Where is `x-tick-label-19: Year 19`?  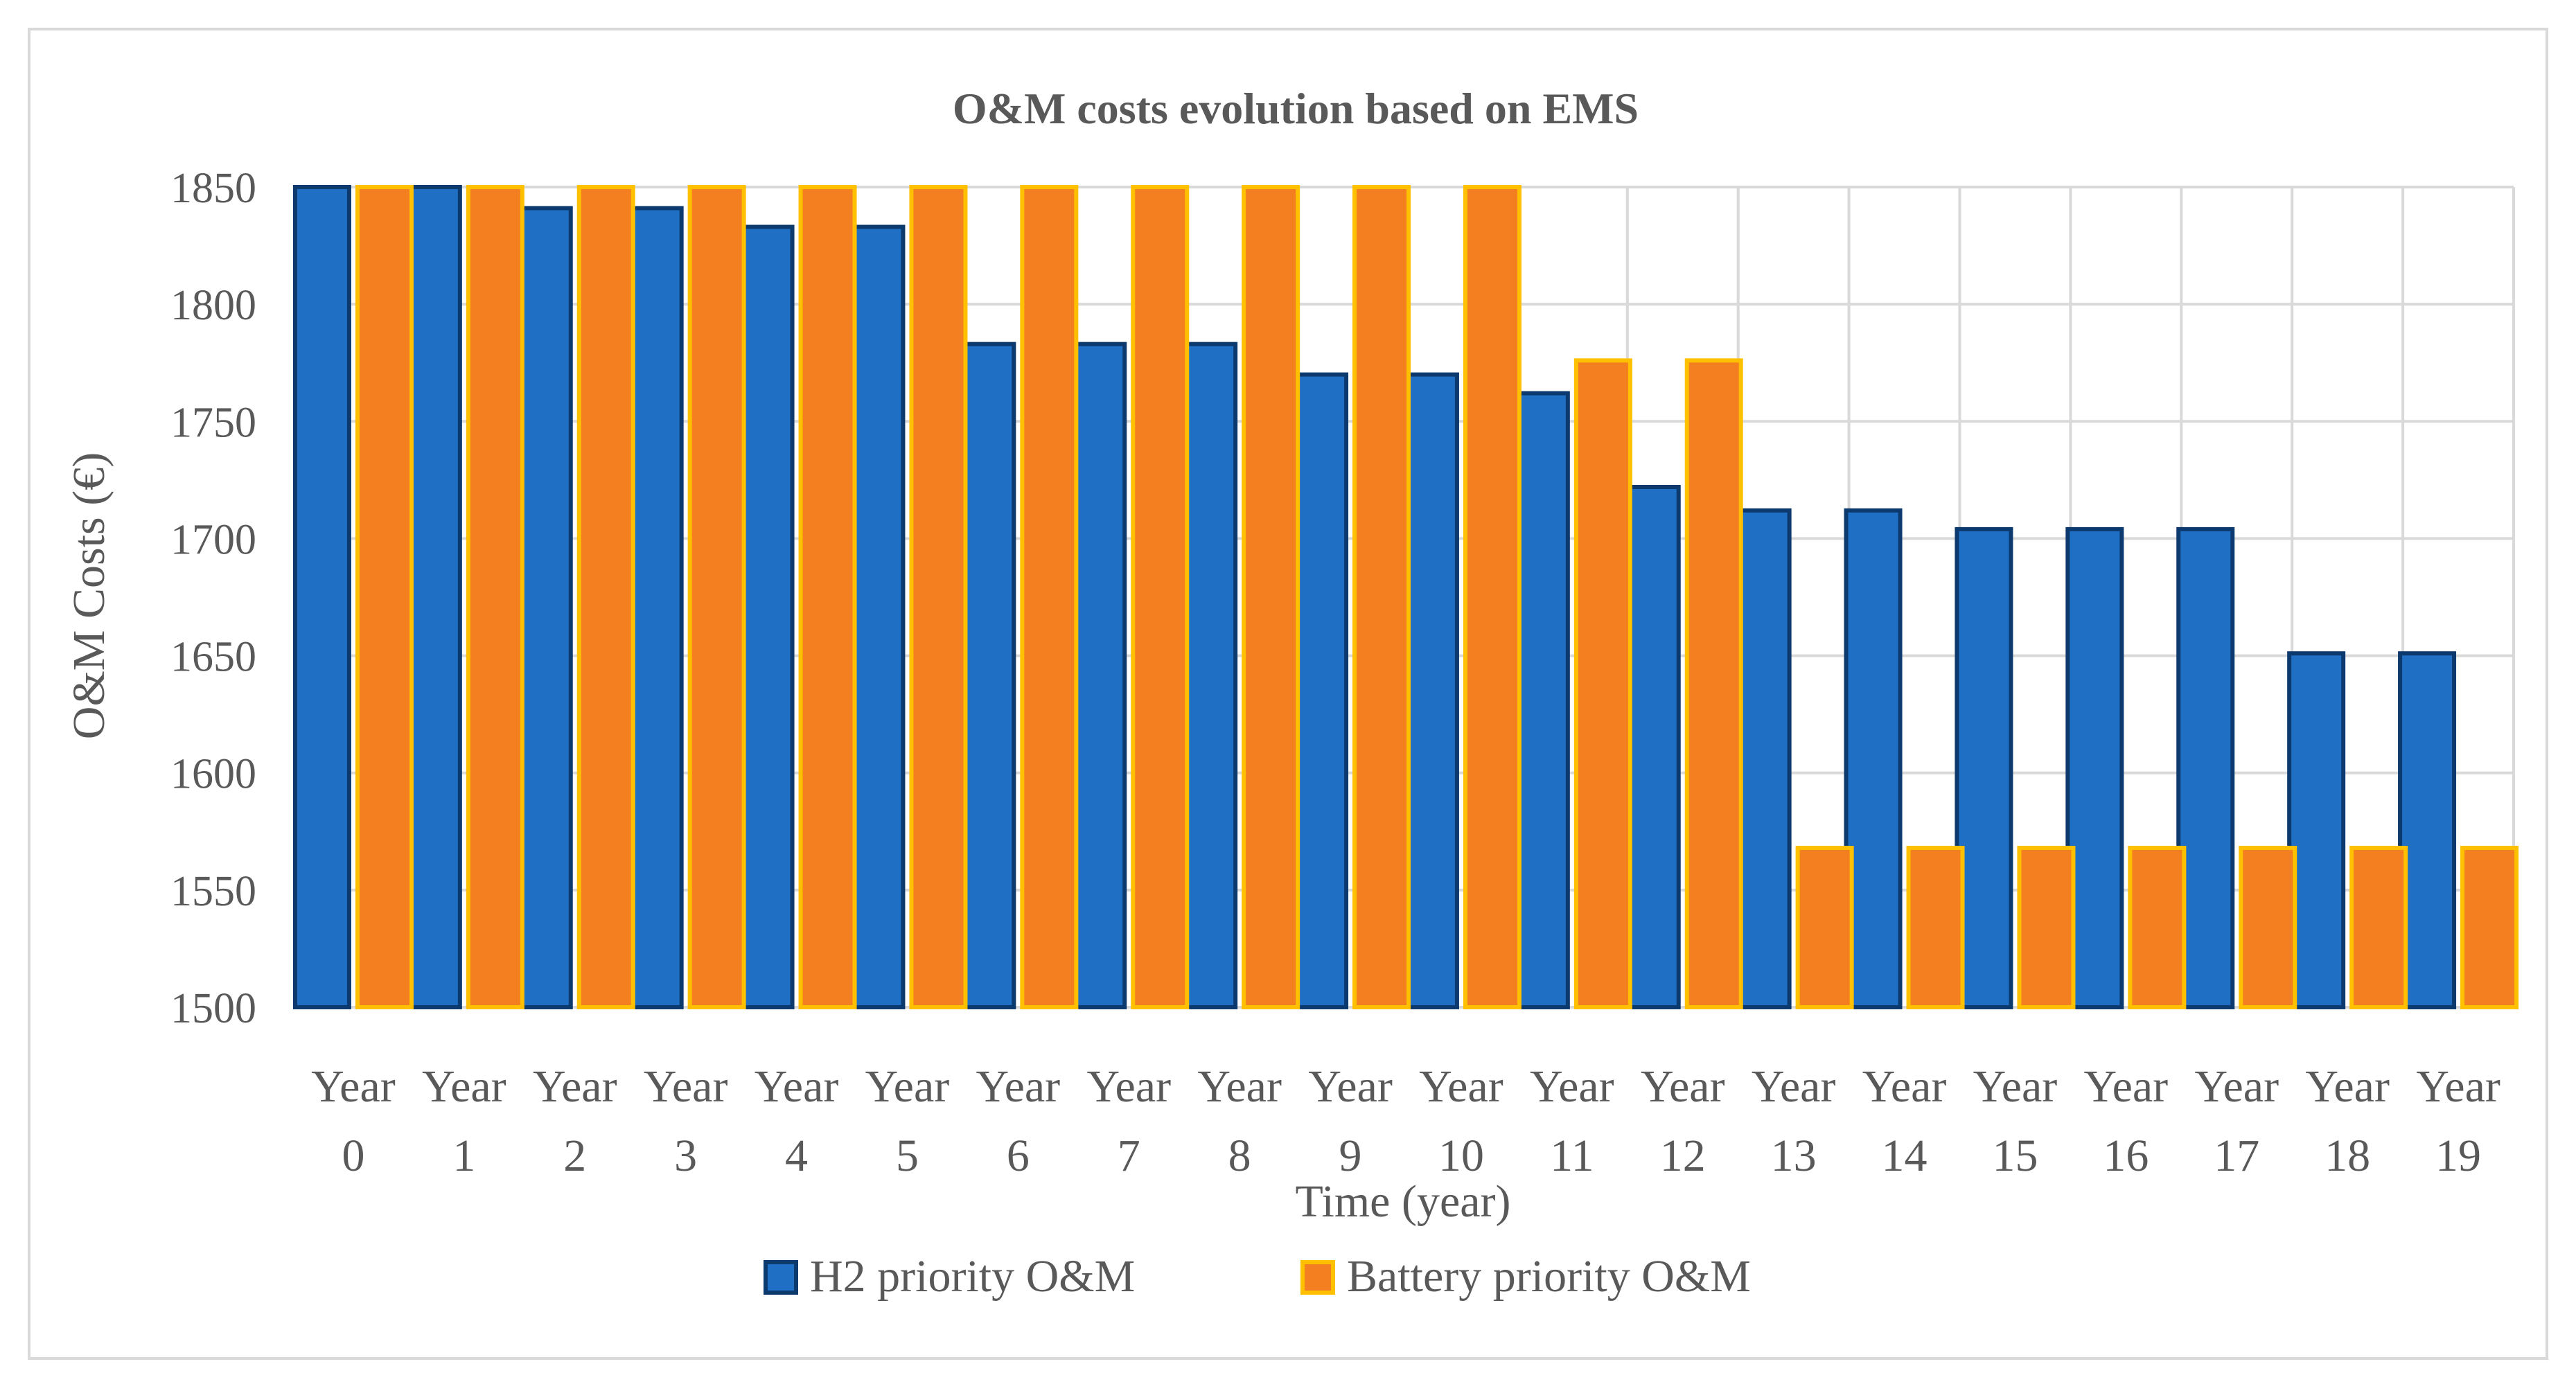 x-tick-label-19: Year 19 is located at coordinates (2458, 1121).